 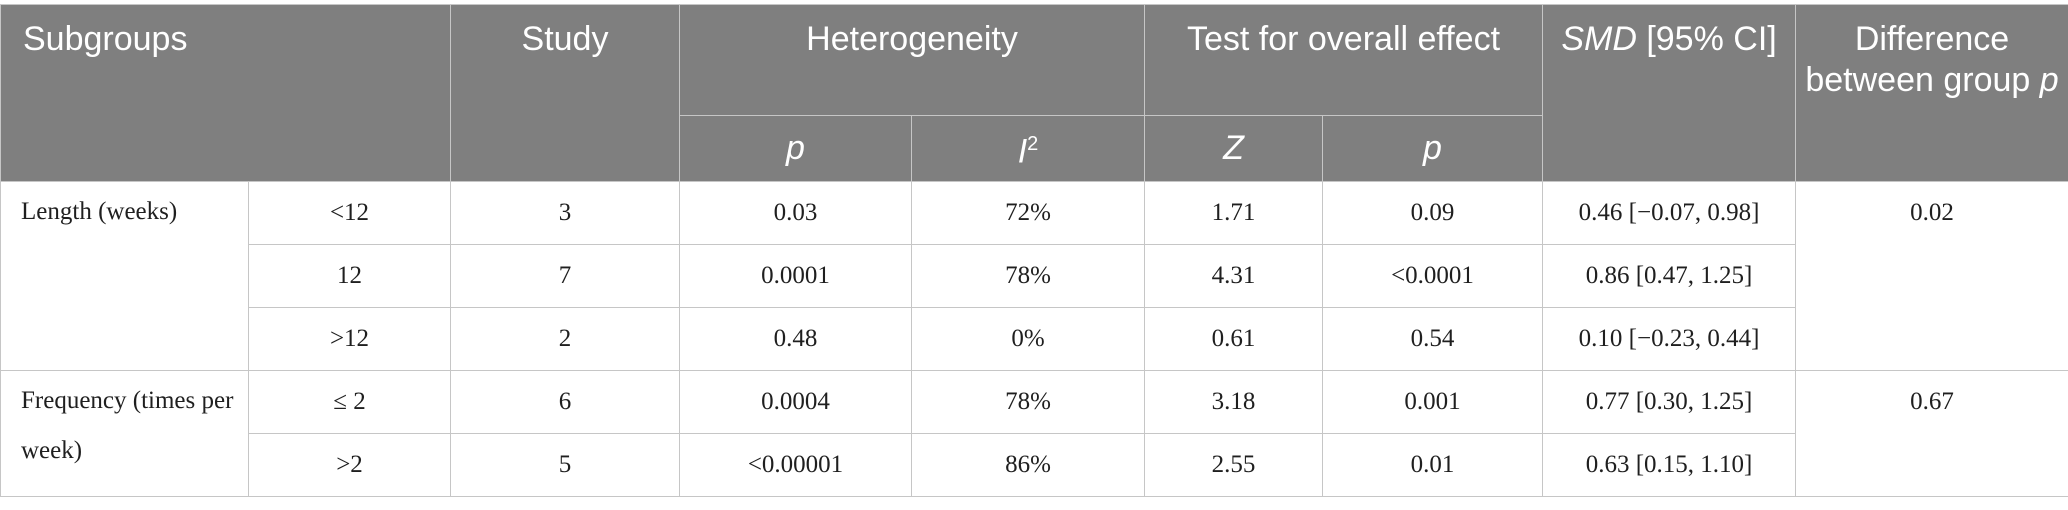 What do you see at coordinates (1233, 465) in the screenshot?
I see `z-cell: 2.55` at bounding box center [1233, 465].